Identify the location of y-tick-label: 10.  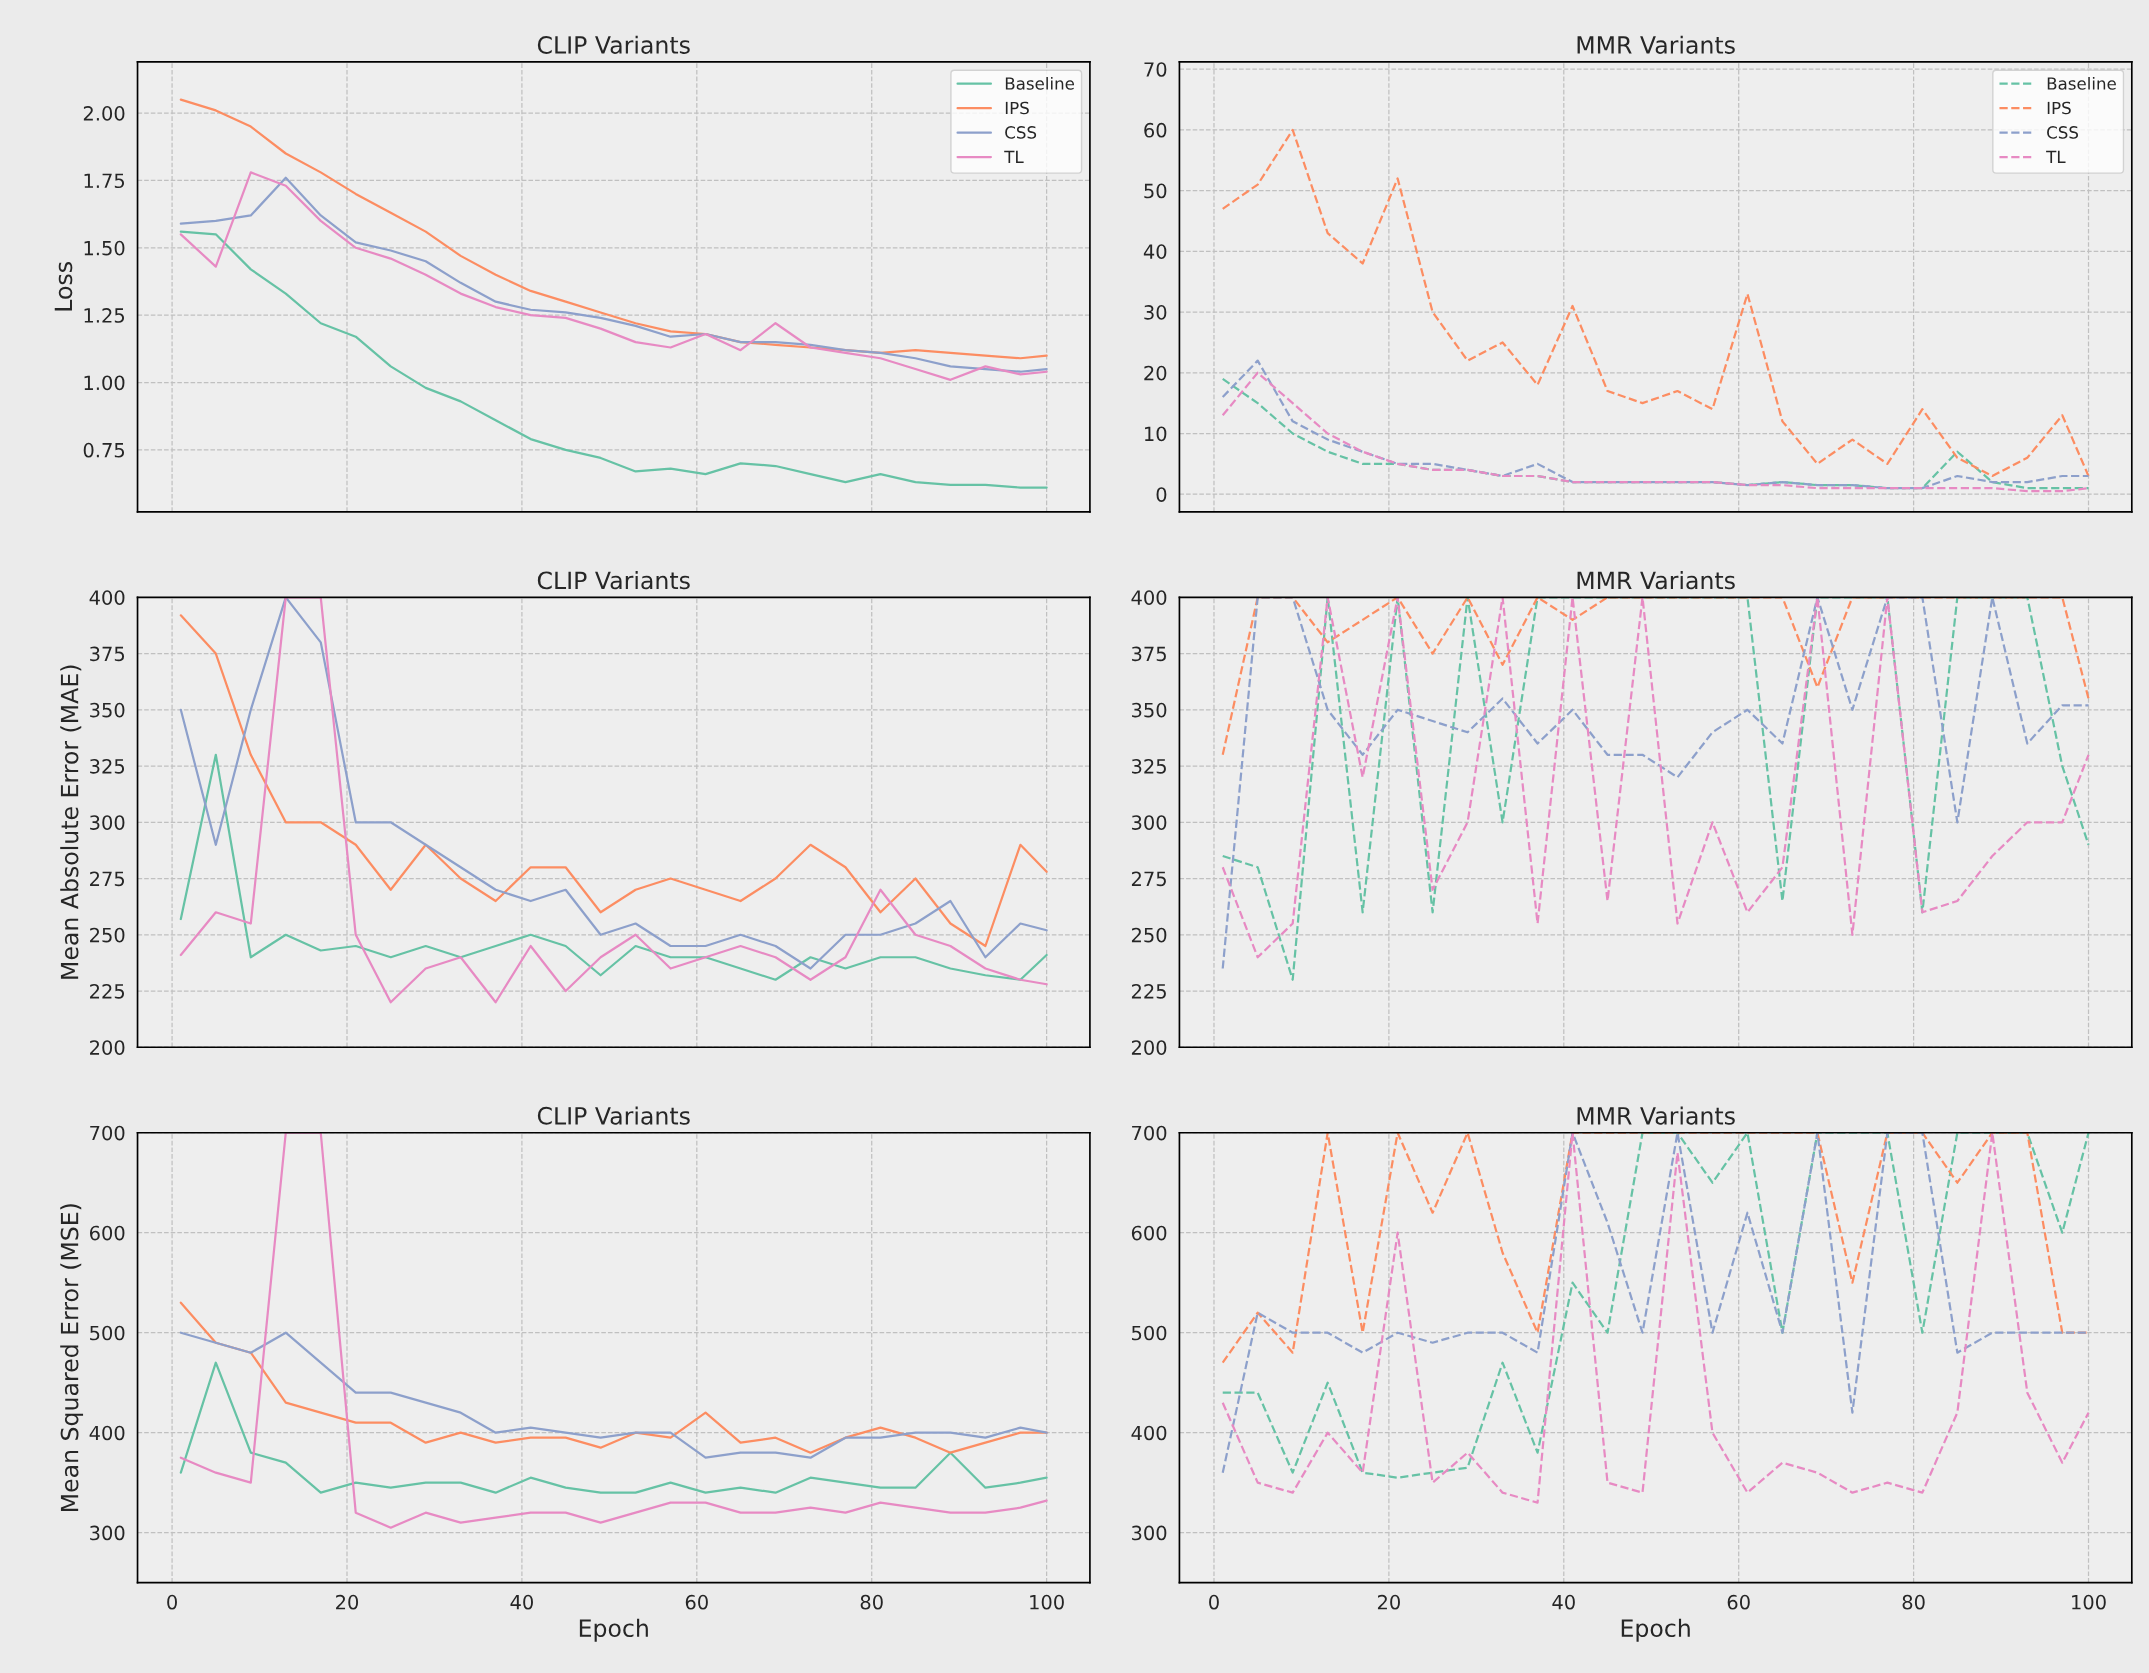
(1156, 434).